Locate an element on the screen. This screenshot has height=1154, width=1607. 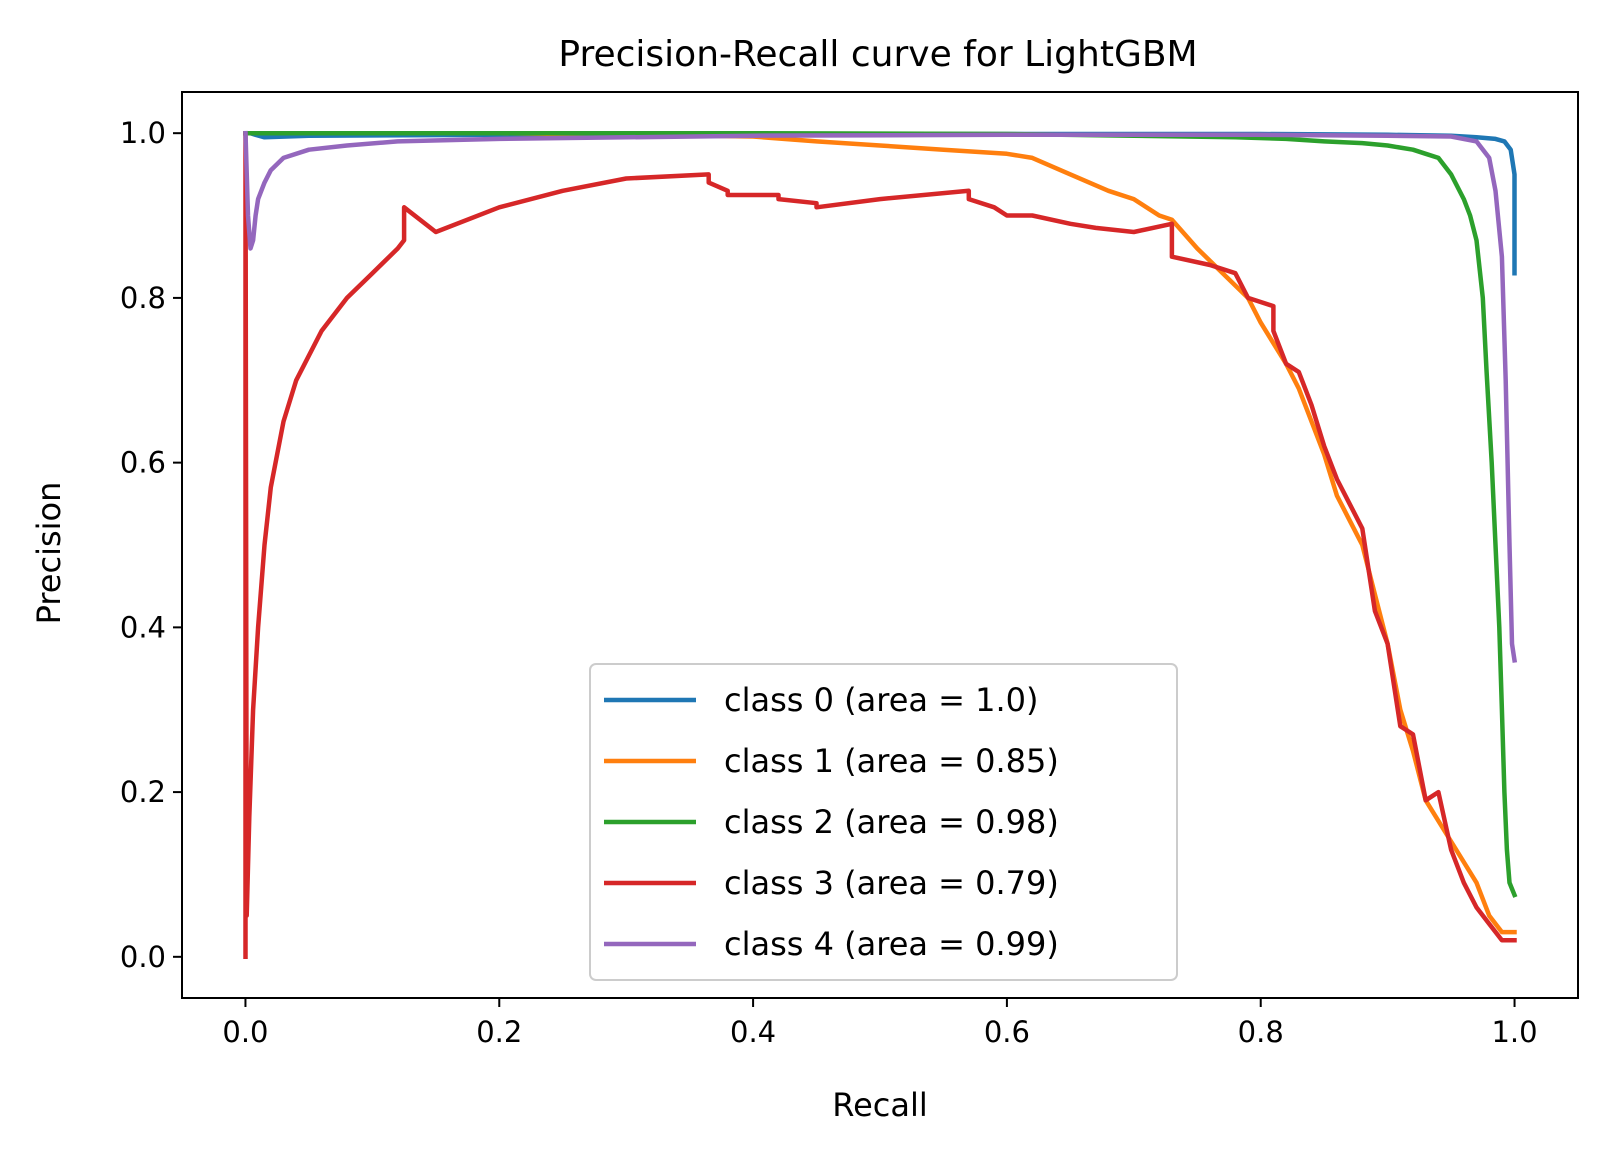
legend-label-class-3: class 3 (area = 0.79) is located at coordinates (891, 883).